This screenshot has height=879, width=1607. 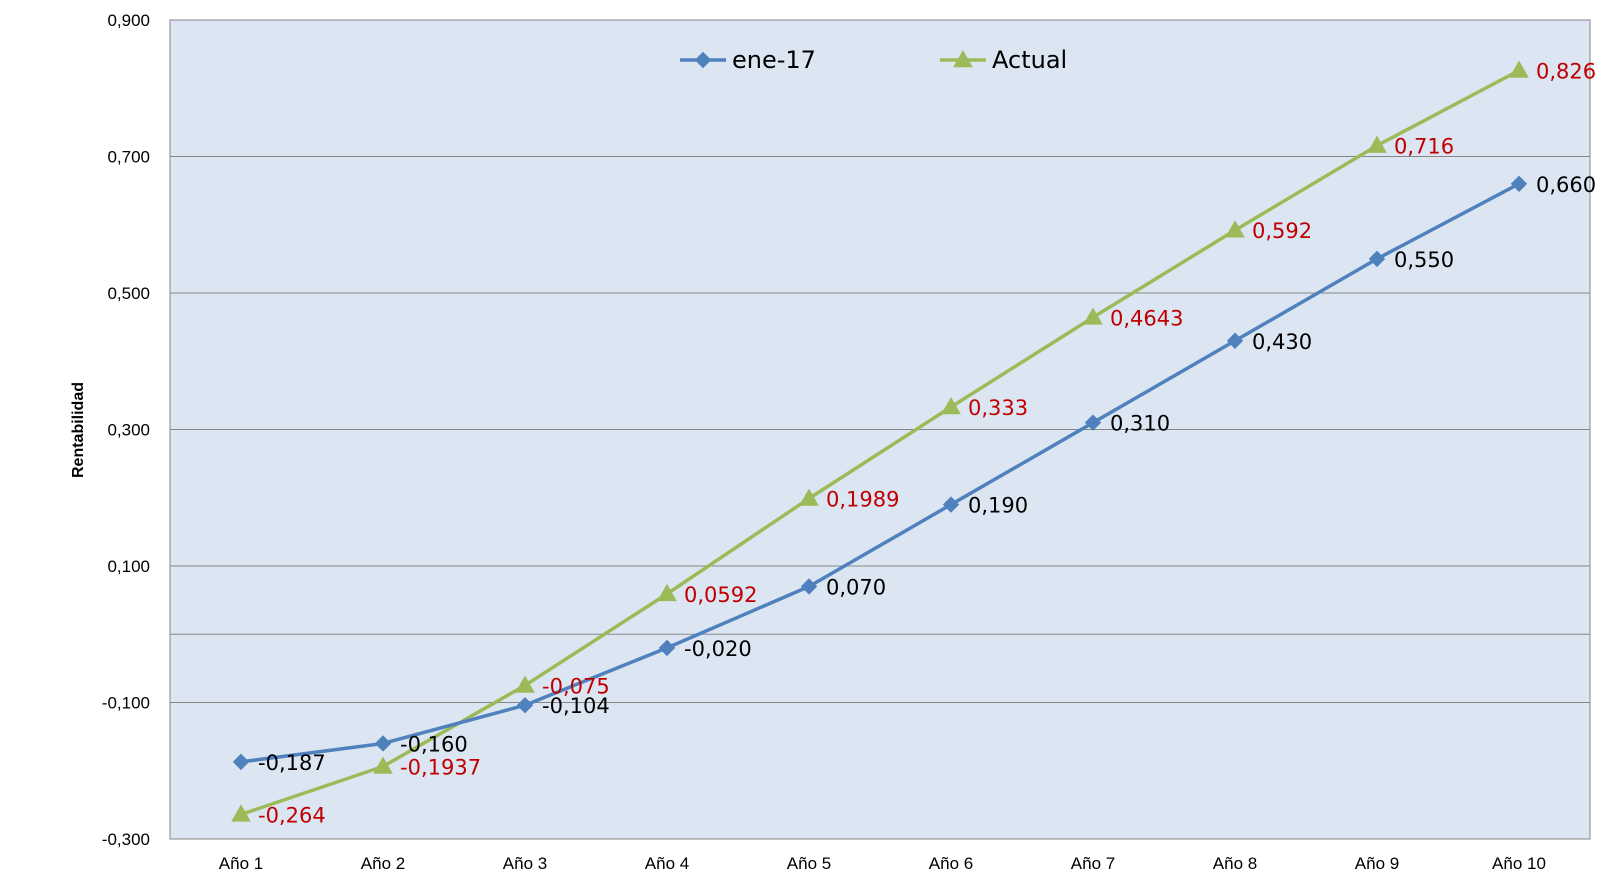 What do you see at coordinates (128, 157) in the screenshot?
I see `y-tick-label: 0,700` at bounding box center [128, 157].